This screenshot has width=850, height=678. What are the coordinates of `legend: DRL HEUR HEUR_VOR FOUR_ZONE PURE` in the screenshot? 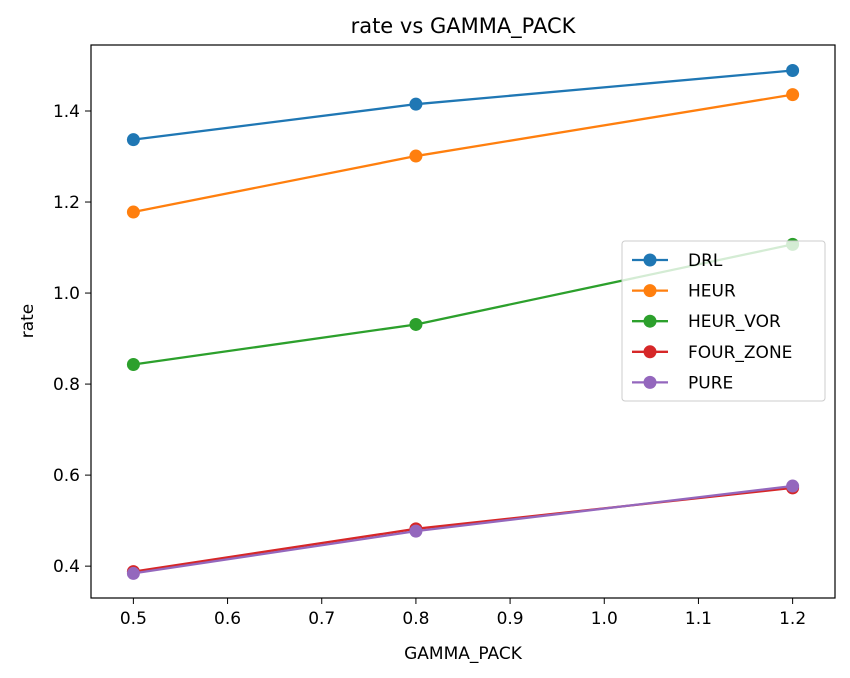 It's located at (723, 321).